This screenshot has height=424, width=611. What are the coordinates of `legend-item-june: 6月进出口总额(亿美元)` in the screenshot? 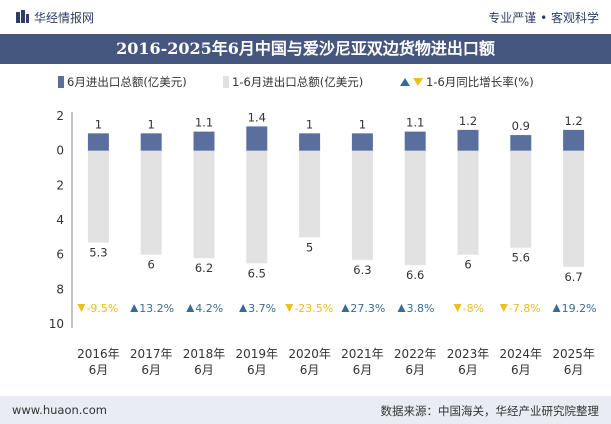 It's located at (122, 82).